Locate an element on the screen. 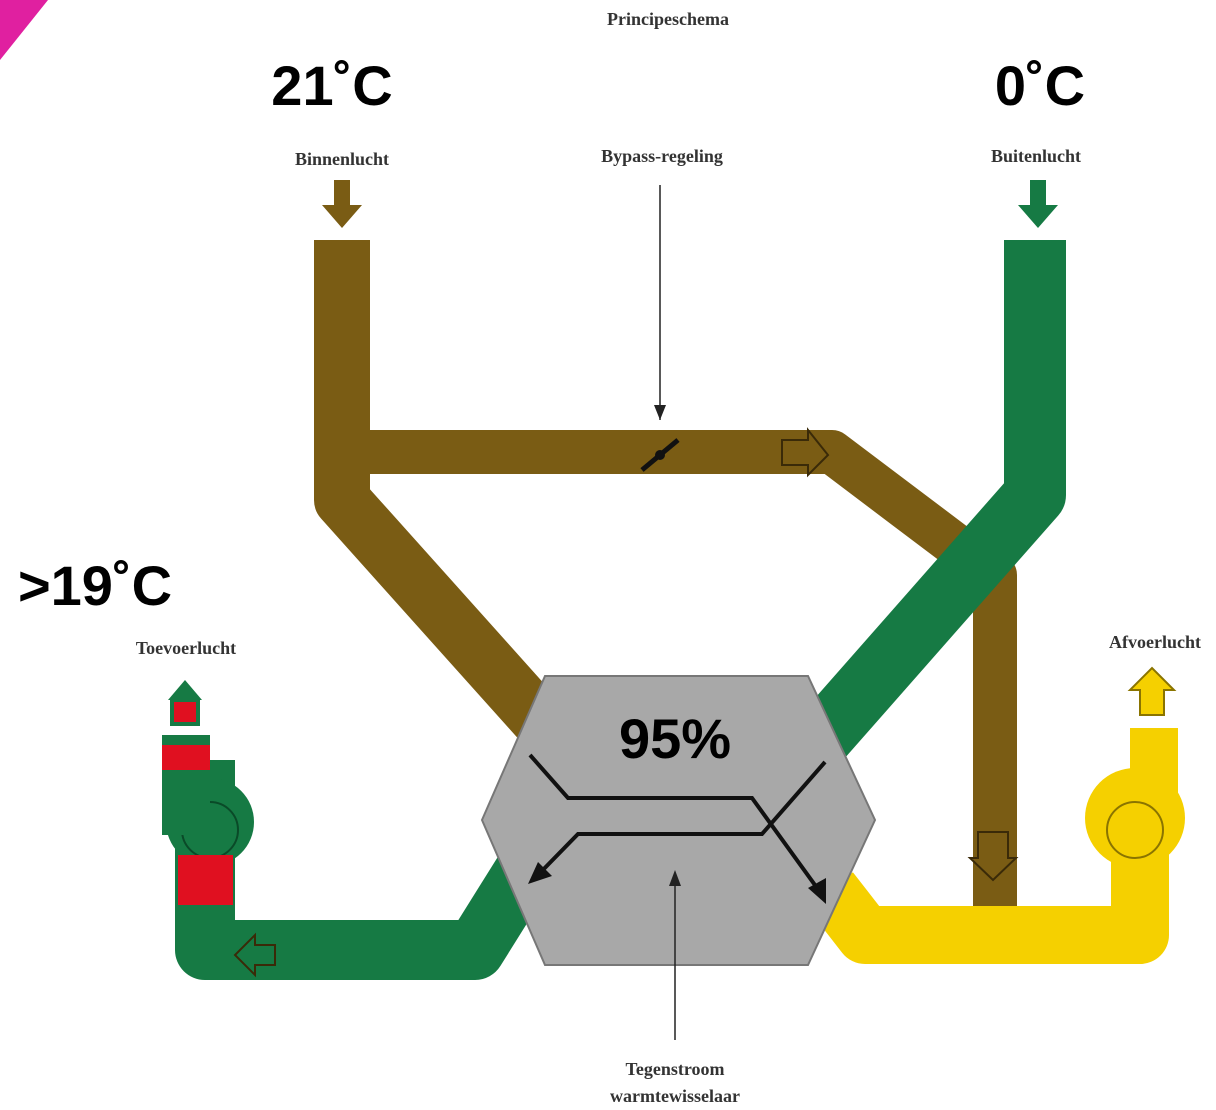 This screenshot has width=1216, height=1110. heat-exchanger is located at coordinates (678, 820).